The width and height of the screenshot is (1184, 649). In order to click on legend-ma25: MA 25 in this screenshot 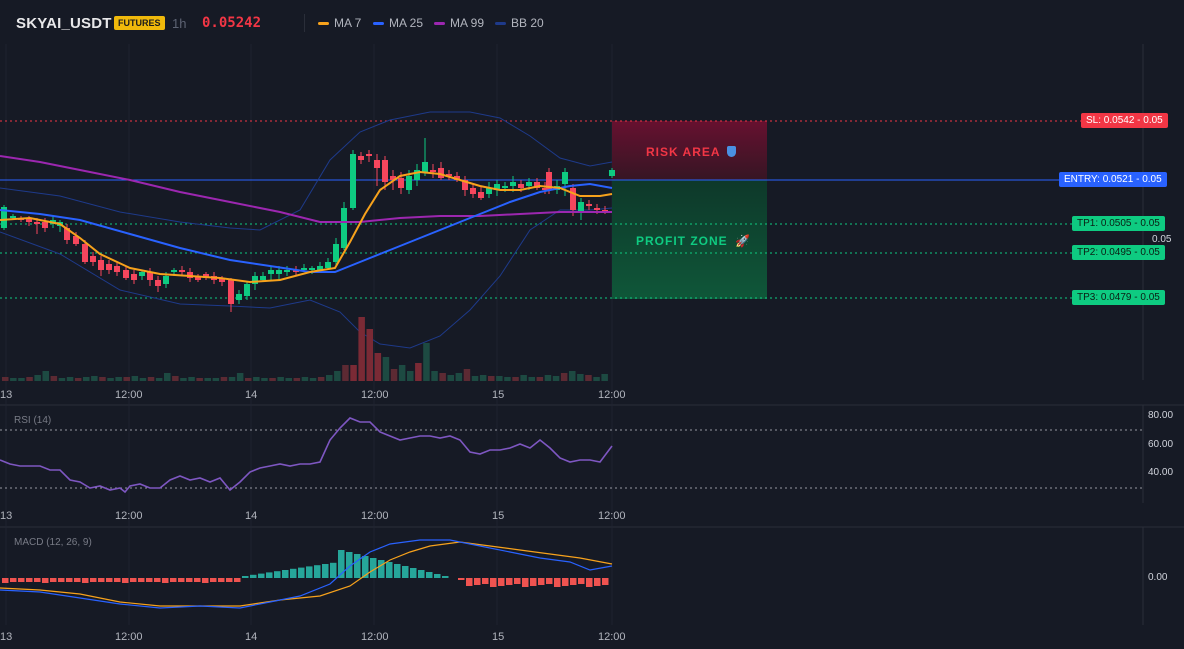, I will do `click(398, 23)`.